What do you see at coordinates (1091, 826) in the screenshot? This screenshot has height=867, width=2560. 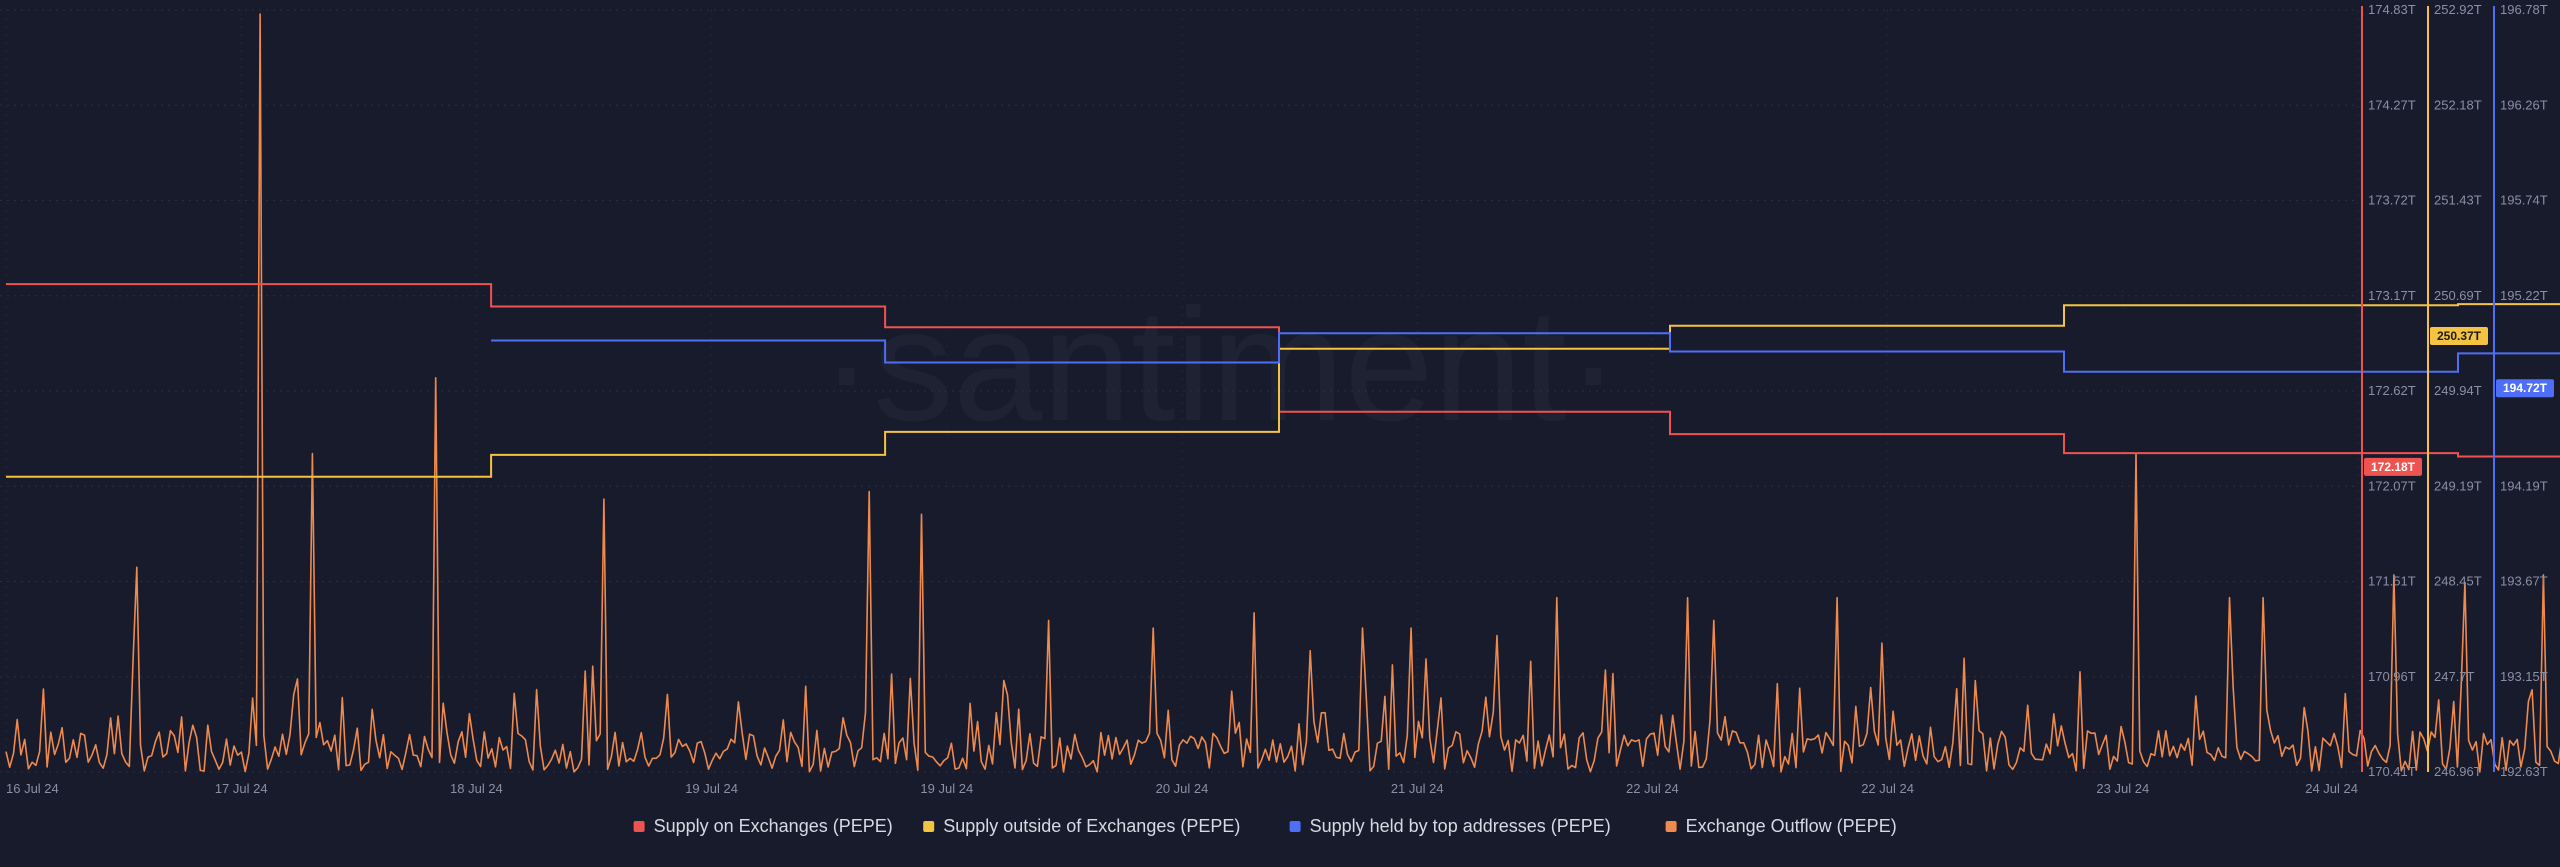 I see `legend-label: Supply outside of Exchanges (PEPE)` at bounding box center [1091, 826].